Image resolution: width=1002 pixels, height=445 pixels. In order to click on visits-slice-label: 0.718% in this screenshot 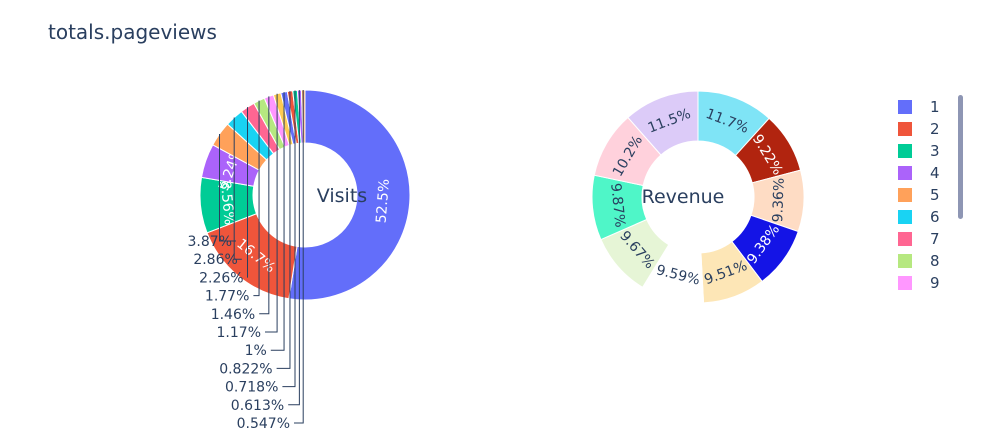, I will do `click(251, 388)`.